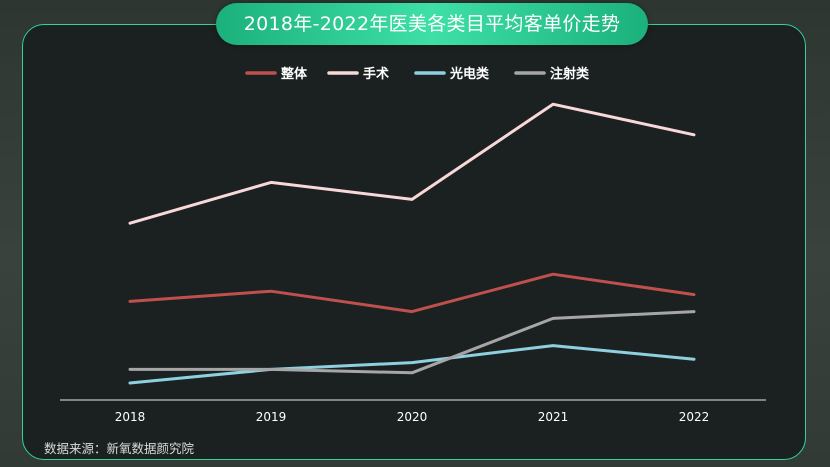 The image size is (830, 467). What do you see at coordinates (469, 74) in the screenshot?
I see `legend-label-2: 光电类` at bounding box center [469, 74].